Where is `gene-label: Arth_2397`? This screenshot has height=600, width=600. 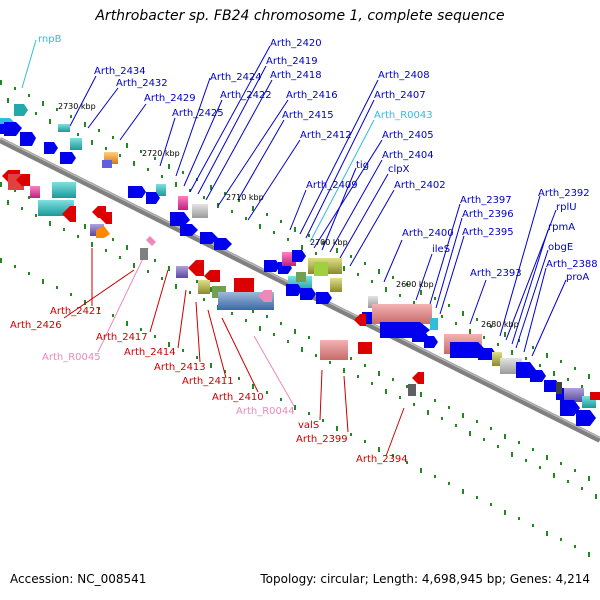
gene-label: Arth_2397 is located at coordinates (486, 200).